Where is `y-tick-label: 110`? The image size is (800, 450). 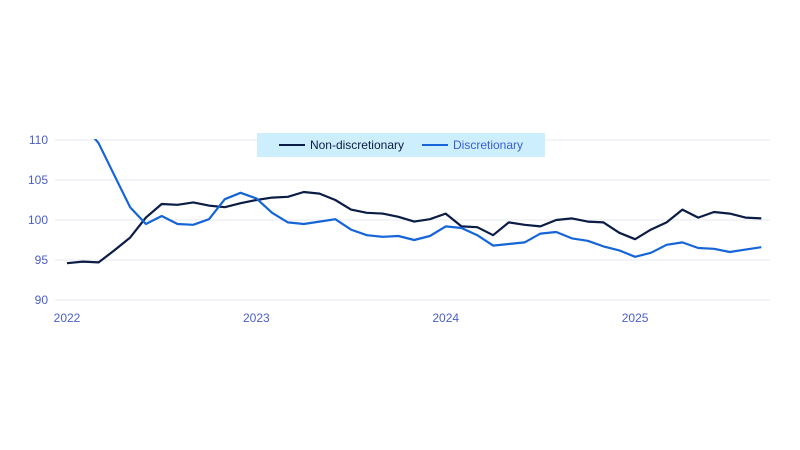
y-tick-label: 110 is located at coordinates (38, 140).